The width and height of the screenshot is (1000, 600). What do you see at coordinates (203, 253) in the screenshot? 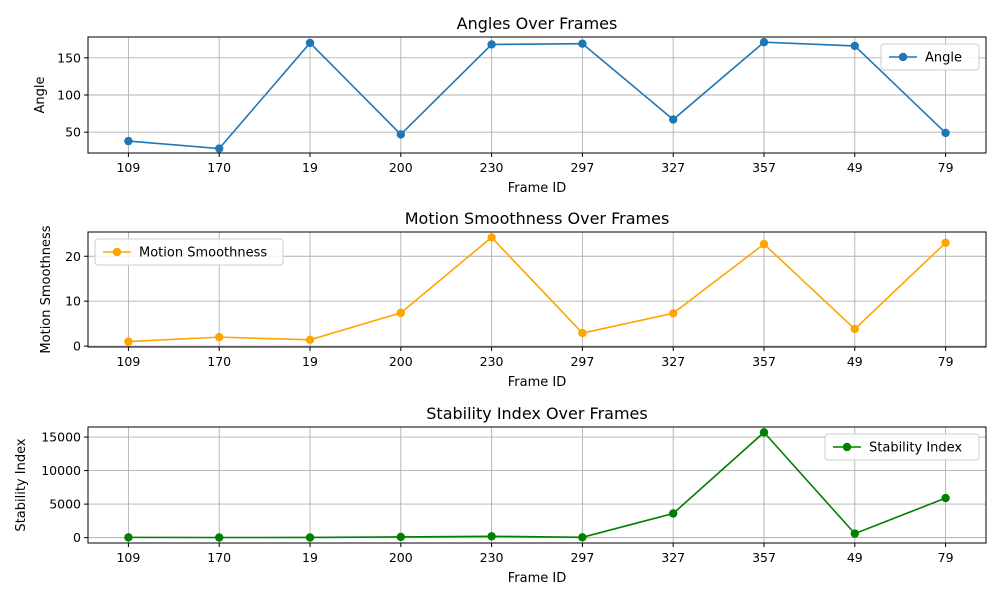
I see `legend-label: Motion Smoothness` at bounding box center [203, 253].